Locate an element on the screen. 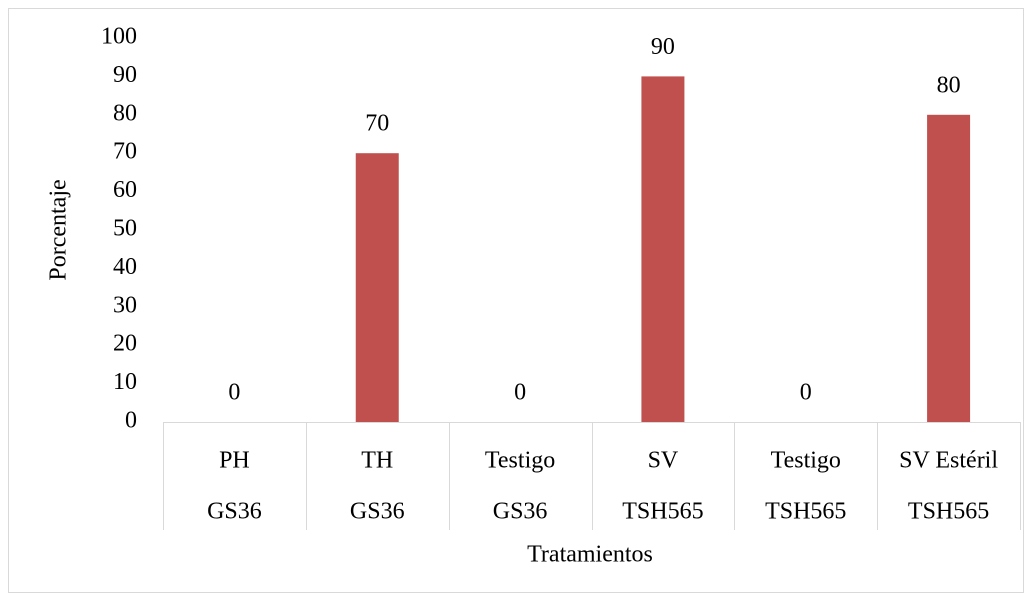 The width and height of the screenshot is (1032, 601). y-tick-label: 0 is located at coordinates (131, 421).